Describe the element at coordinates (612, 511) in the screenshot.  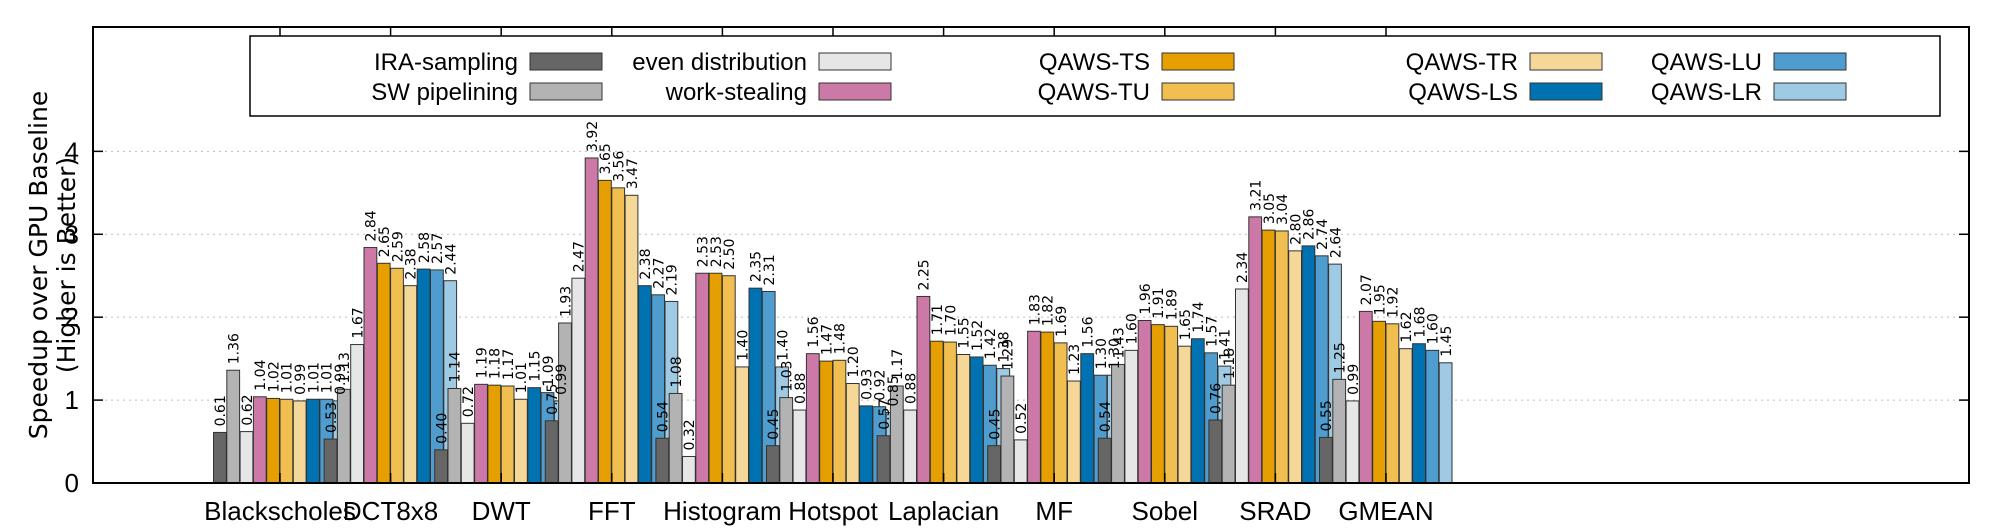
I see `category-label: FFT` at that location.